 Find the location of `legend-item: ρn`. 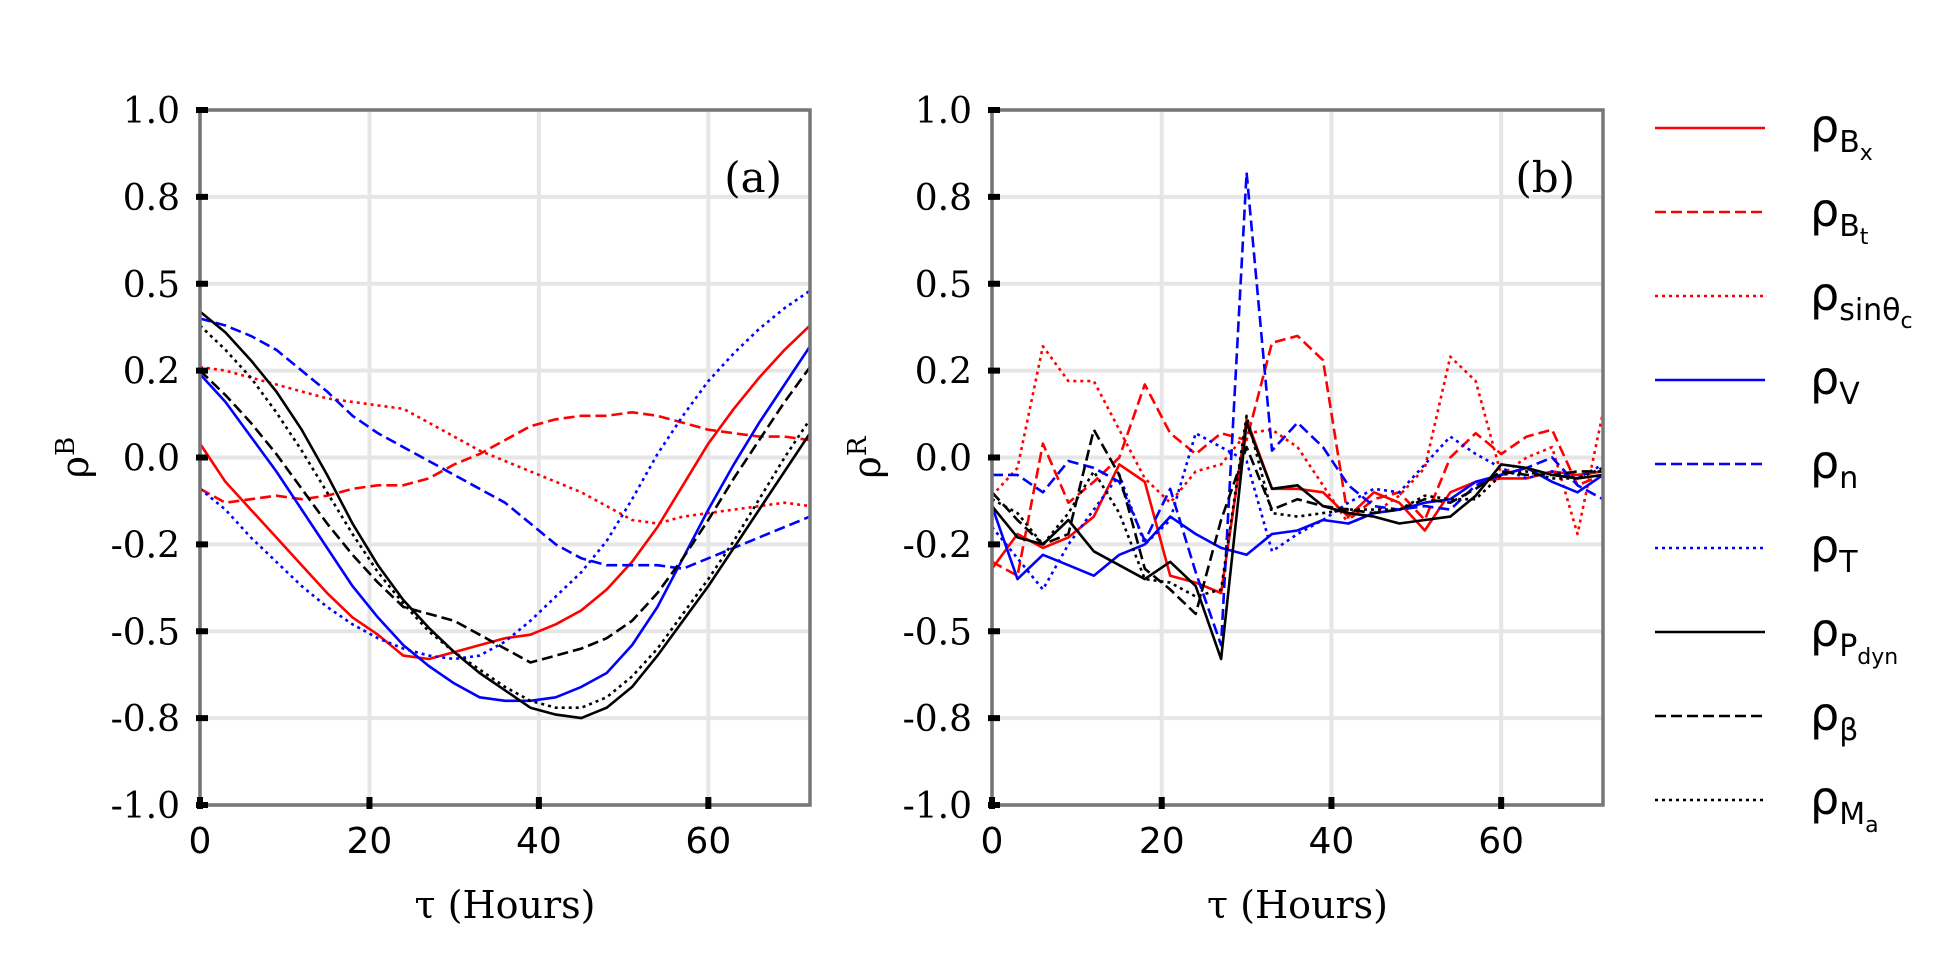

legend-item: ρn is located at coordinates (1756, 465).